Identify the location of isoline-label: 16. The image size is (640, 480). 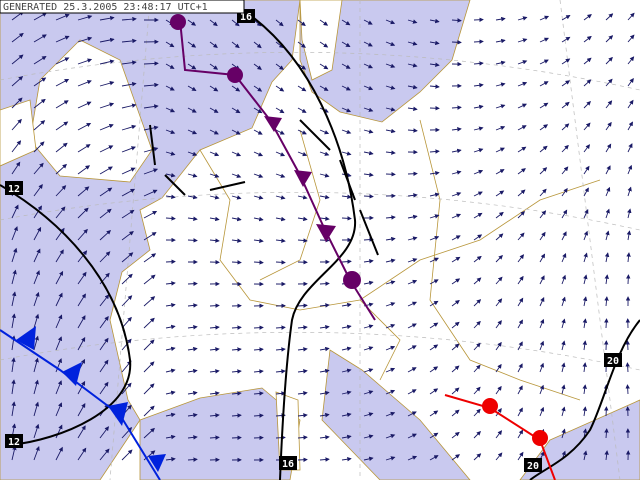
(288, 464).